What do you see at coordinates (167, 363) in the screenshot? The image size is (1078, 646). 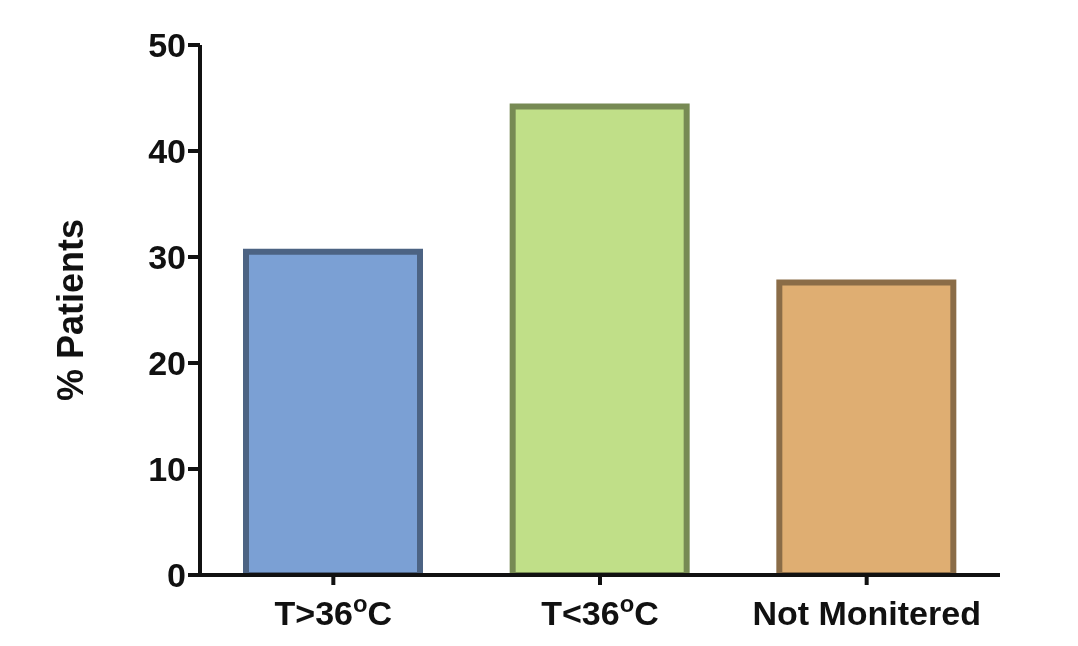 I see `y-tick-label: 20` at bounding box center [167, 363].